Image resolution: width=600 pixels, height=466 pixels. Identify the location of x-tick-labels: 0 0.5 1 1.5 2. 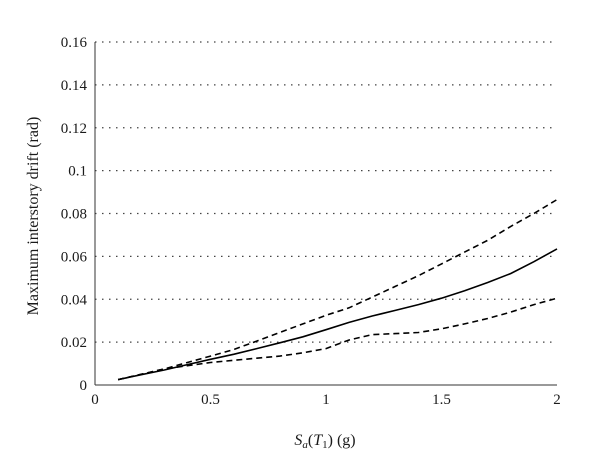
(326, 400).